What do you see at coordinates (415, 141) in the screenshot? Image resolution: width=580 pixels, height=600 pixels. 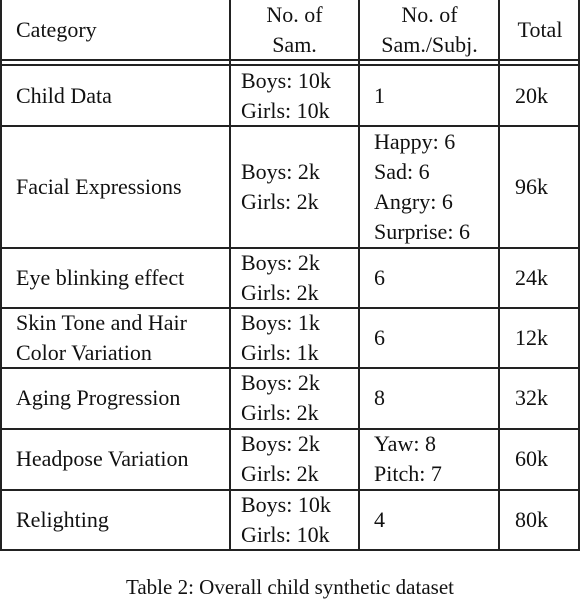 I see `per-subject-value: Happy: 6` at bounding box center [415, 141].